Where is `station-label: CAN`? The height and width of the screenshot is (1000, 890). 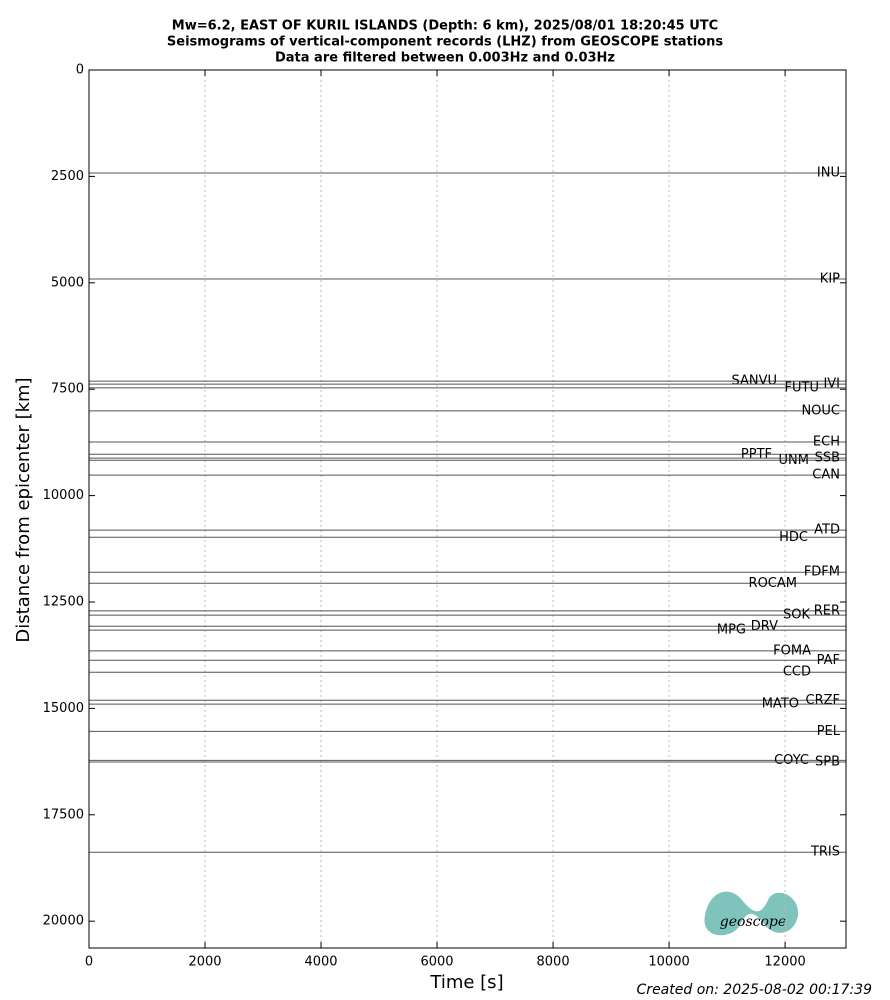 station-label: CAN is located at coordinates (826, 475).